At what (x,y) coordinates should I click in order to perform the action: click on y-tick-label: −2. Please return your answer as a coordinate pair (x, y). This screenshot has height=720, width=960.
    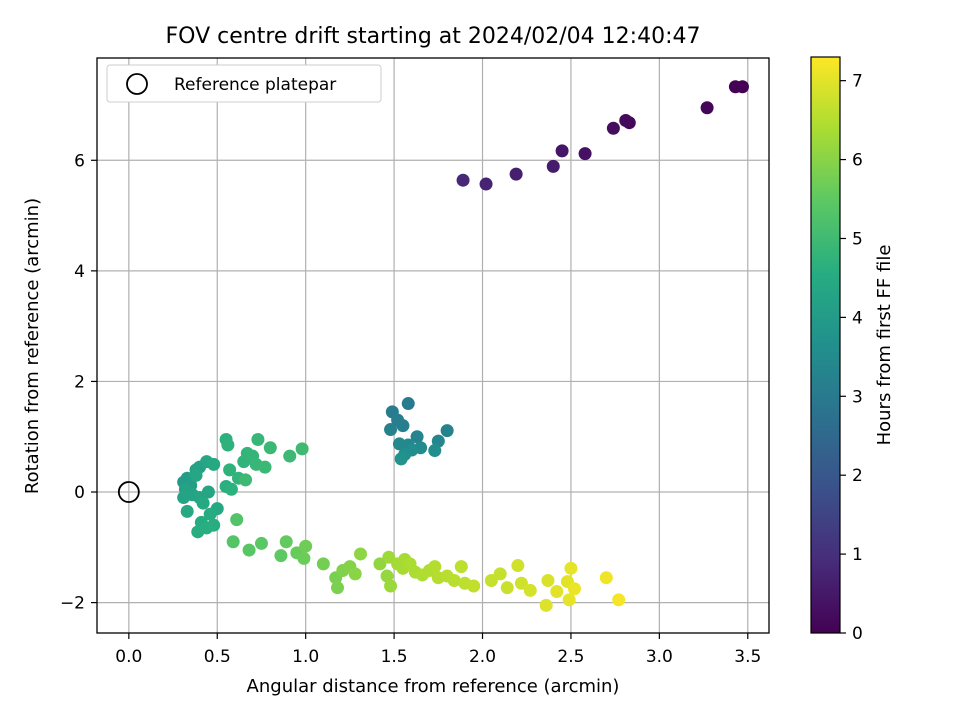
    Looking at the image, I should click on (72, 604).